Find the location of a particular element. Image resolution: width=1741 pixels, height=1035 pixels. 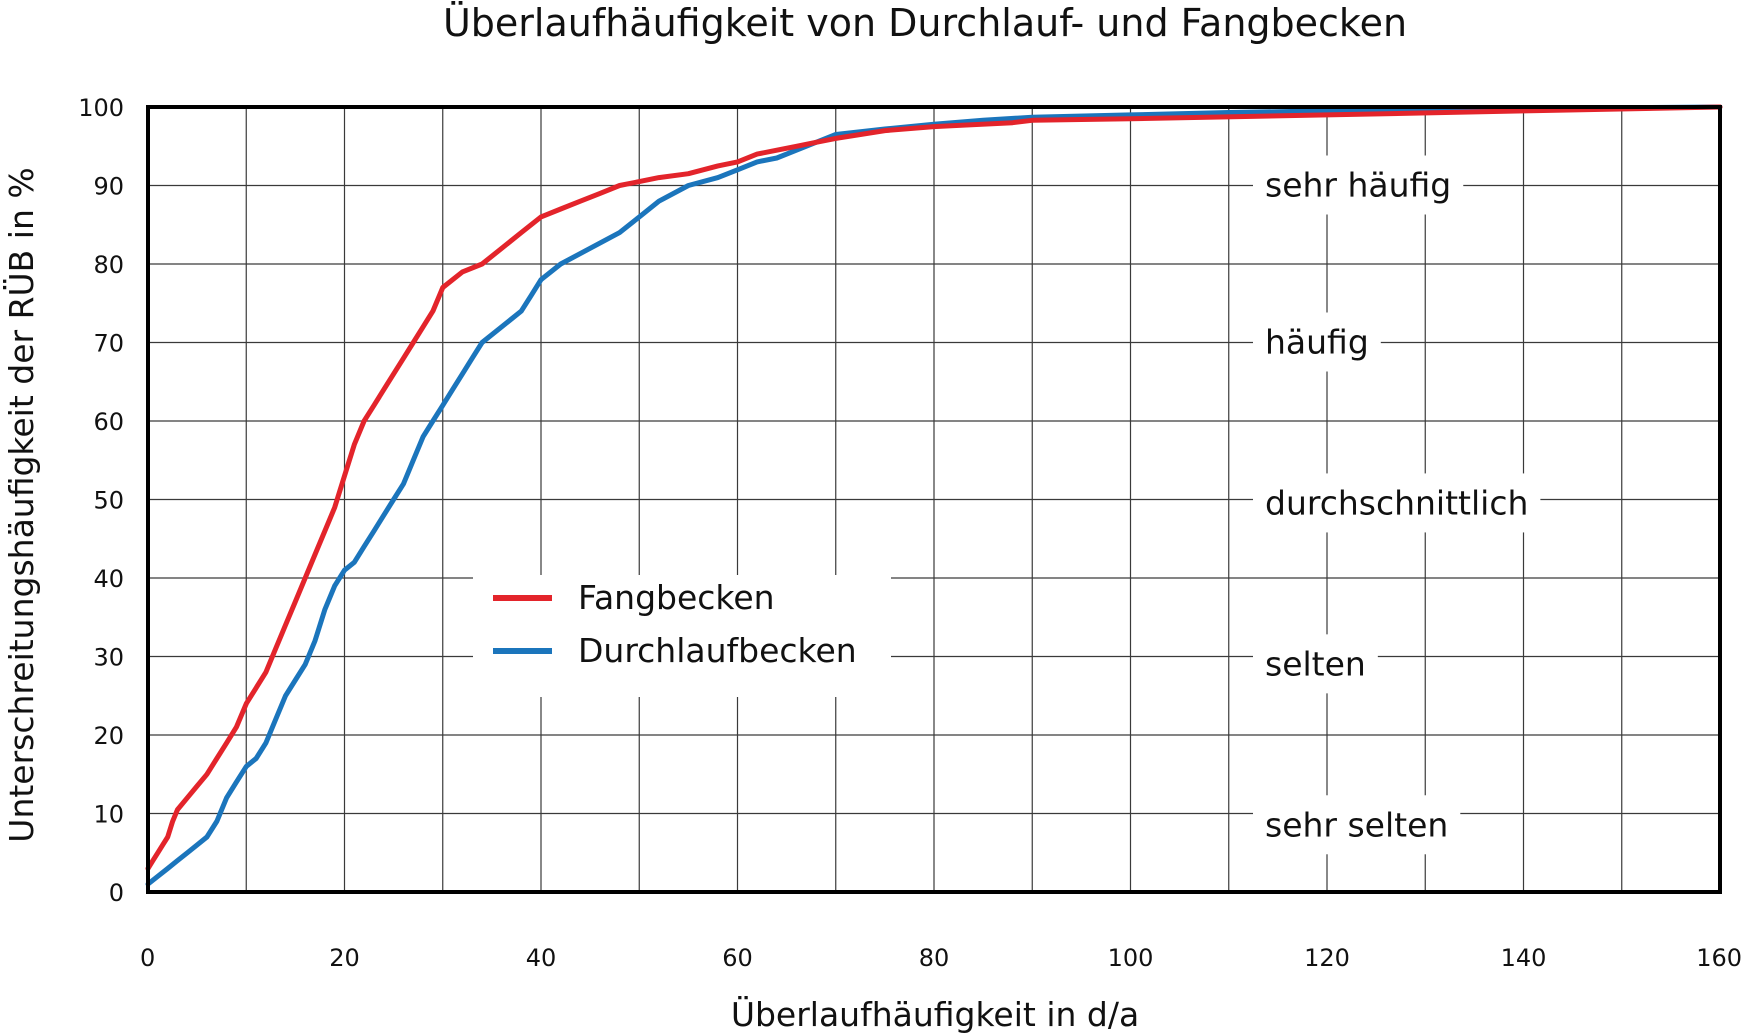

y-tick-label: 90 is located at coordinates (108, 187).